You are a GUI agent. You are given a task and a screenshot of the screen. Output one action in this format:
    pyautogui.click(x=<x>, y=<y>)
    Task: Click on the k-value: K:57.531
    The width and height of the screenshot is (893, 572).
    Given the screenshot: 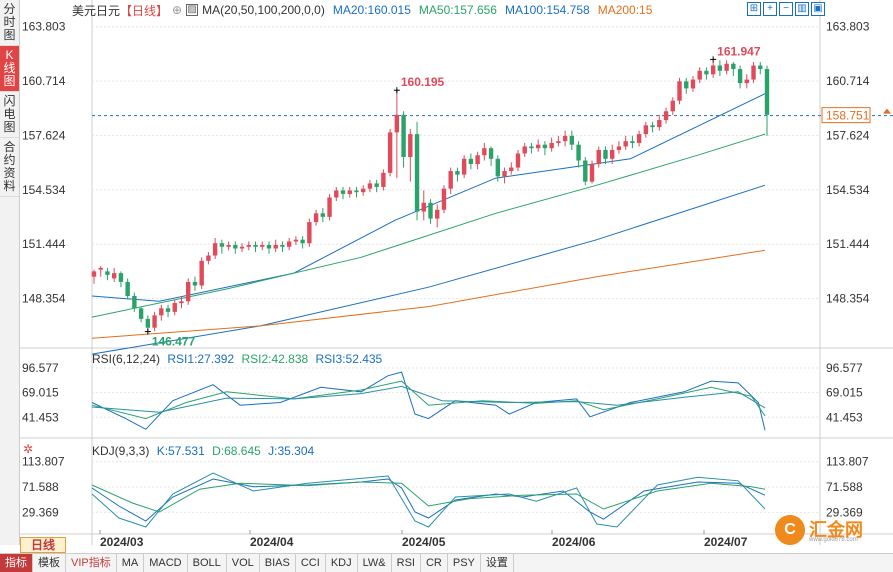 What is the action you would take?
    pyautogui.click(x=180, y=451)
    